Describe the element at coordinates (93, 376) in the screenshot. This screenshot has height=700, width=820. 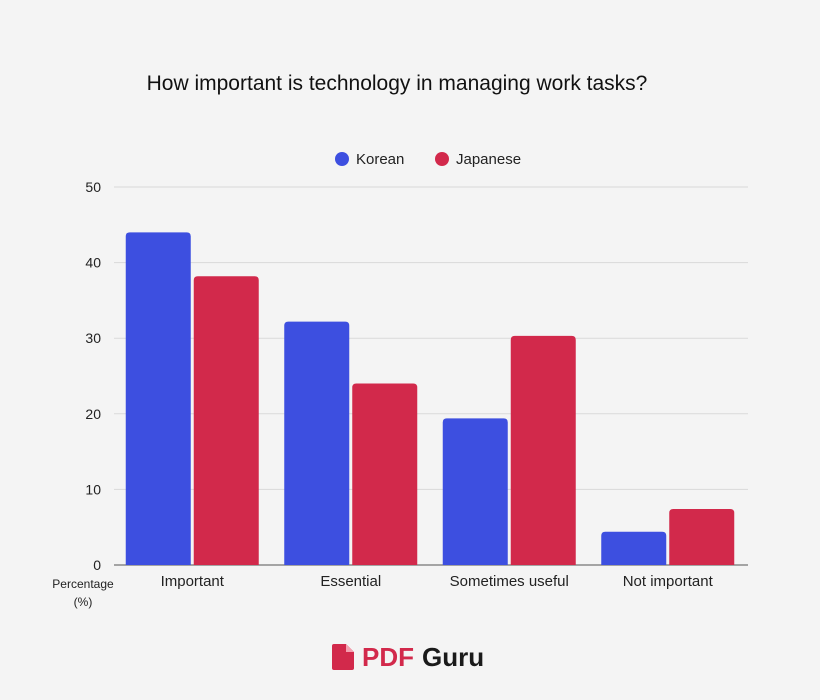
I see `y-axis-ticks: 0 10 20 30 40 50` at that location.